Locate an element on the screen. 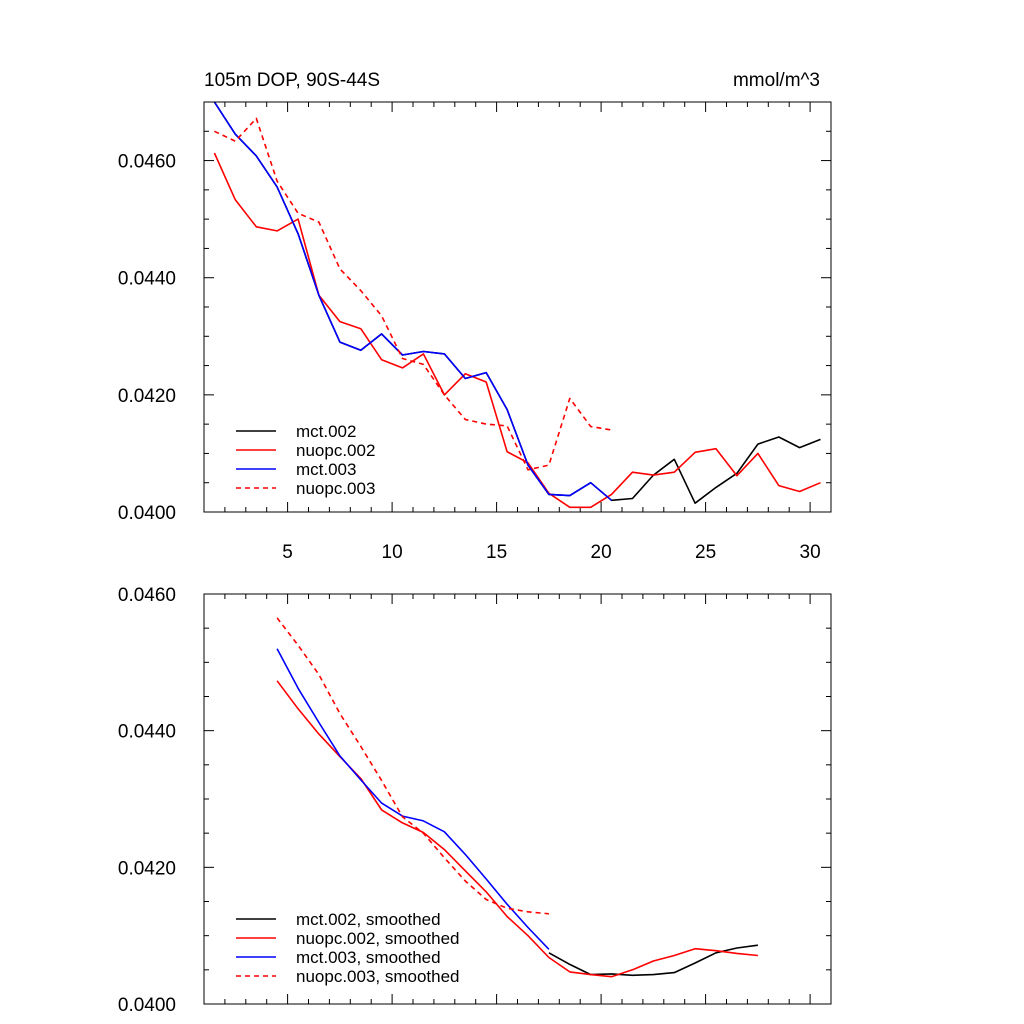 The height and width of the screenshot is (1024, 1024). top-legend-label: nuopc.003 is located at coordinates (335, 488).